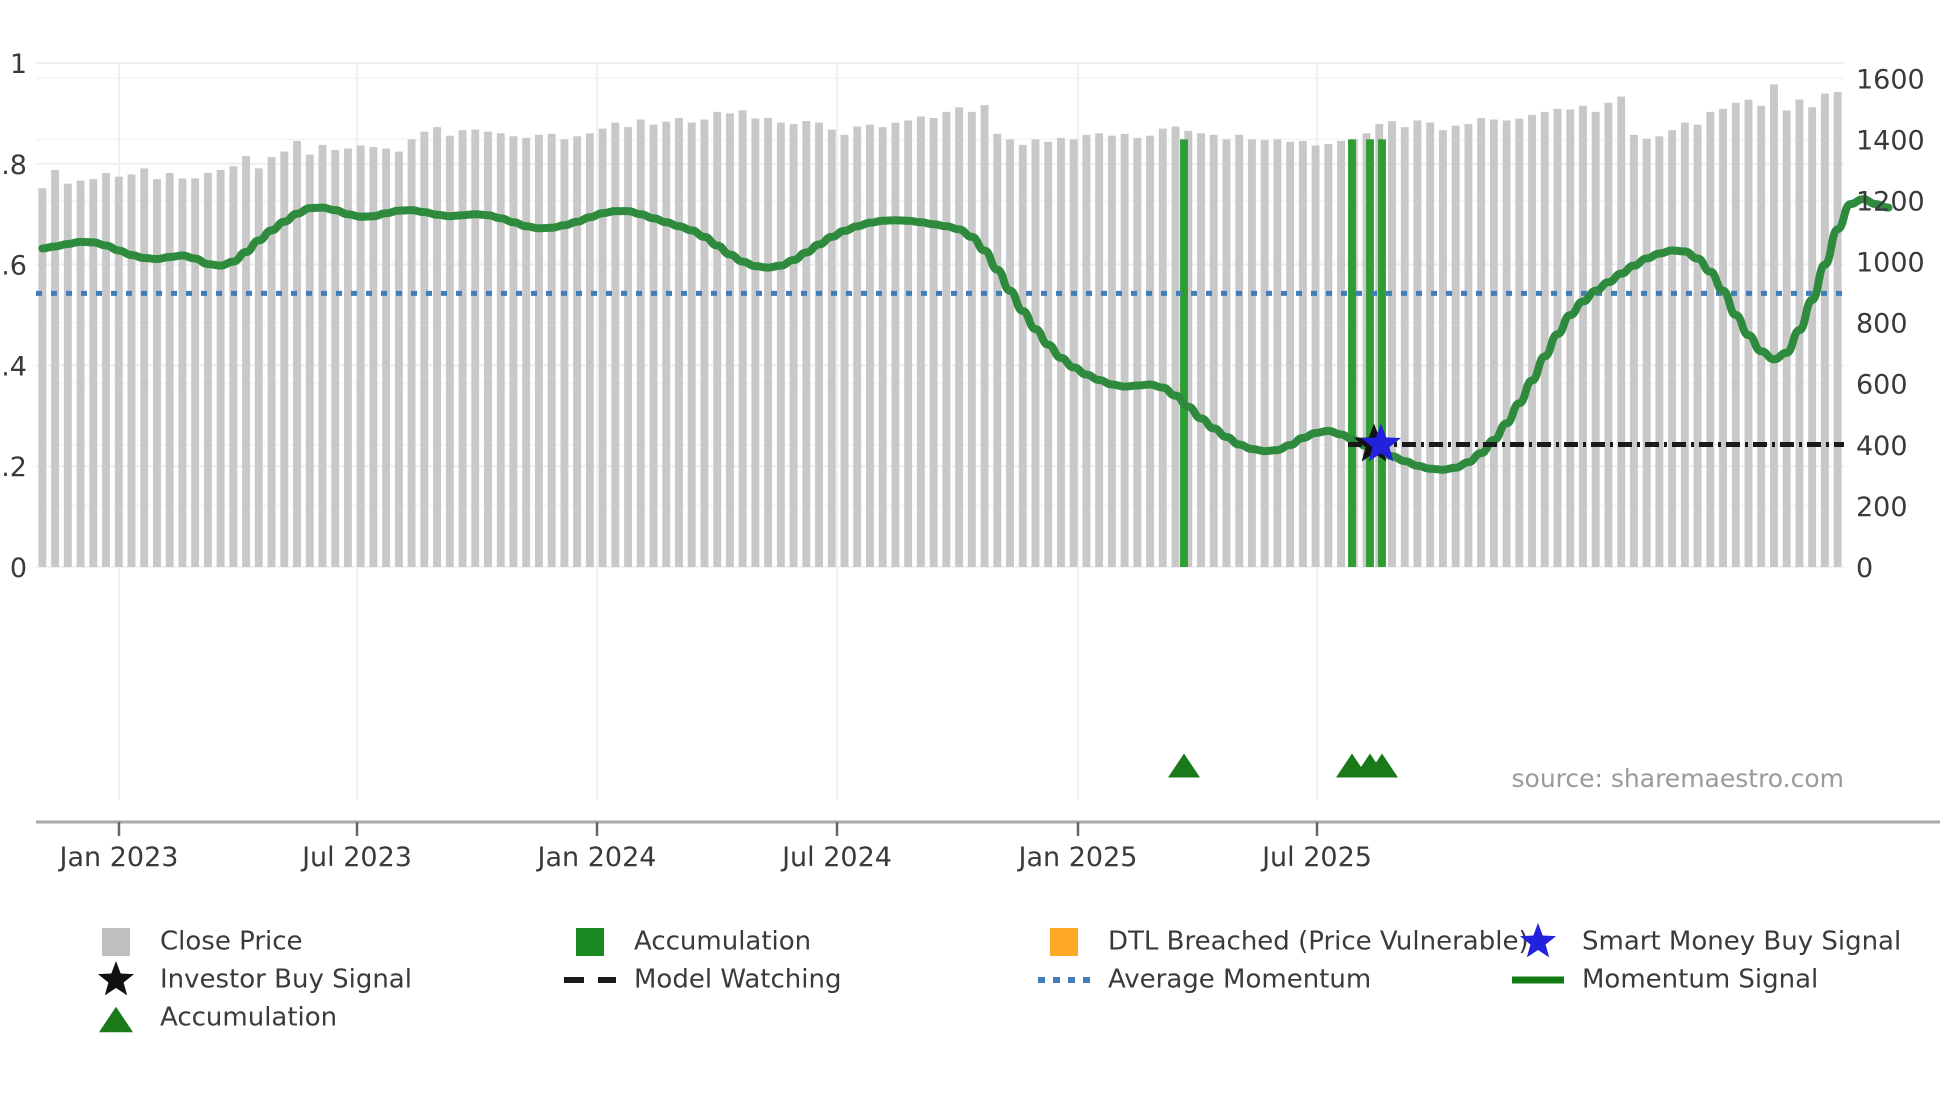 This screenshot has height=1102, width=1960. What do you see at coordinates (1890, 140) in the screenshot?
I see `y-axis-right-tick-label: 1400` at bounding box center [1890, 140].